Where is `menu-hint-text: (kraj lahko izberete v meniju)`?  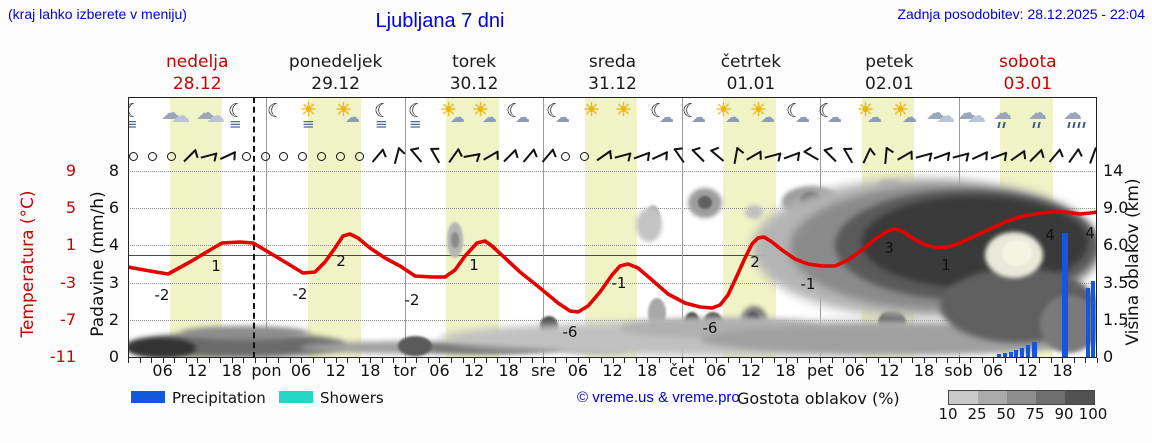
menu-hint-text: (kraj lahko izberete v meniju) is located at coordinates (97, 14).